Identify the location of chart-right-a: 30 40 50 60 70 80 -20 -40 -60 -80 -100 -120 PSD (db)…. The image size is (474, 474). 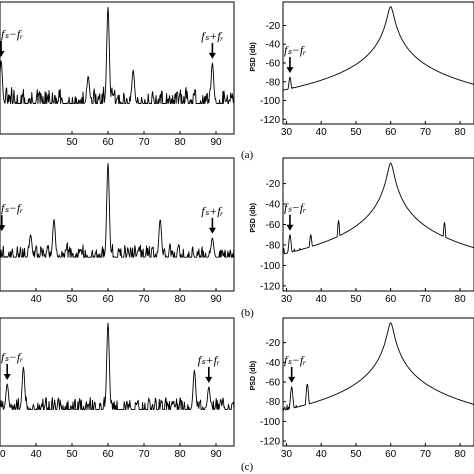
(362, 69).